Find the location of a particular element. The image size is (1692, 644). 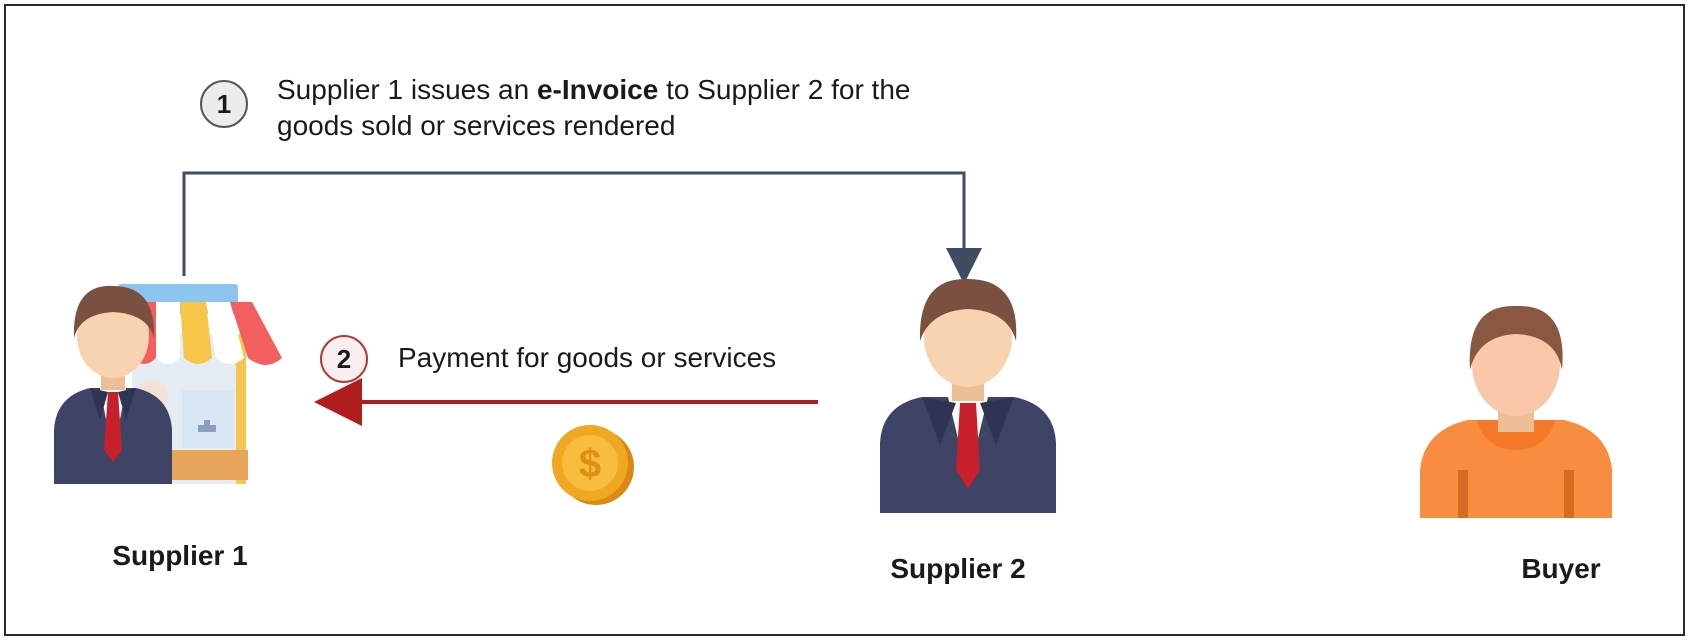

step-1-number: 1 is located at coordinates (224, 103).